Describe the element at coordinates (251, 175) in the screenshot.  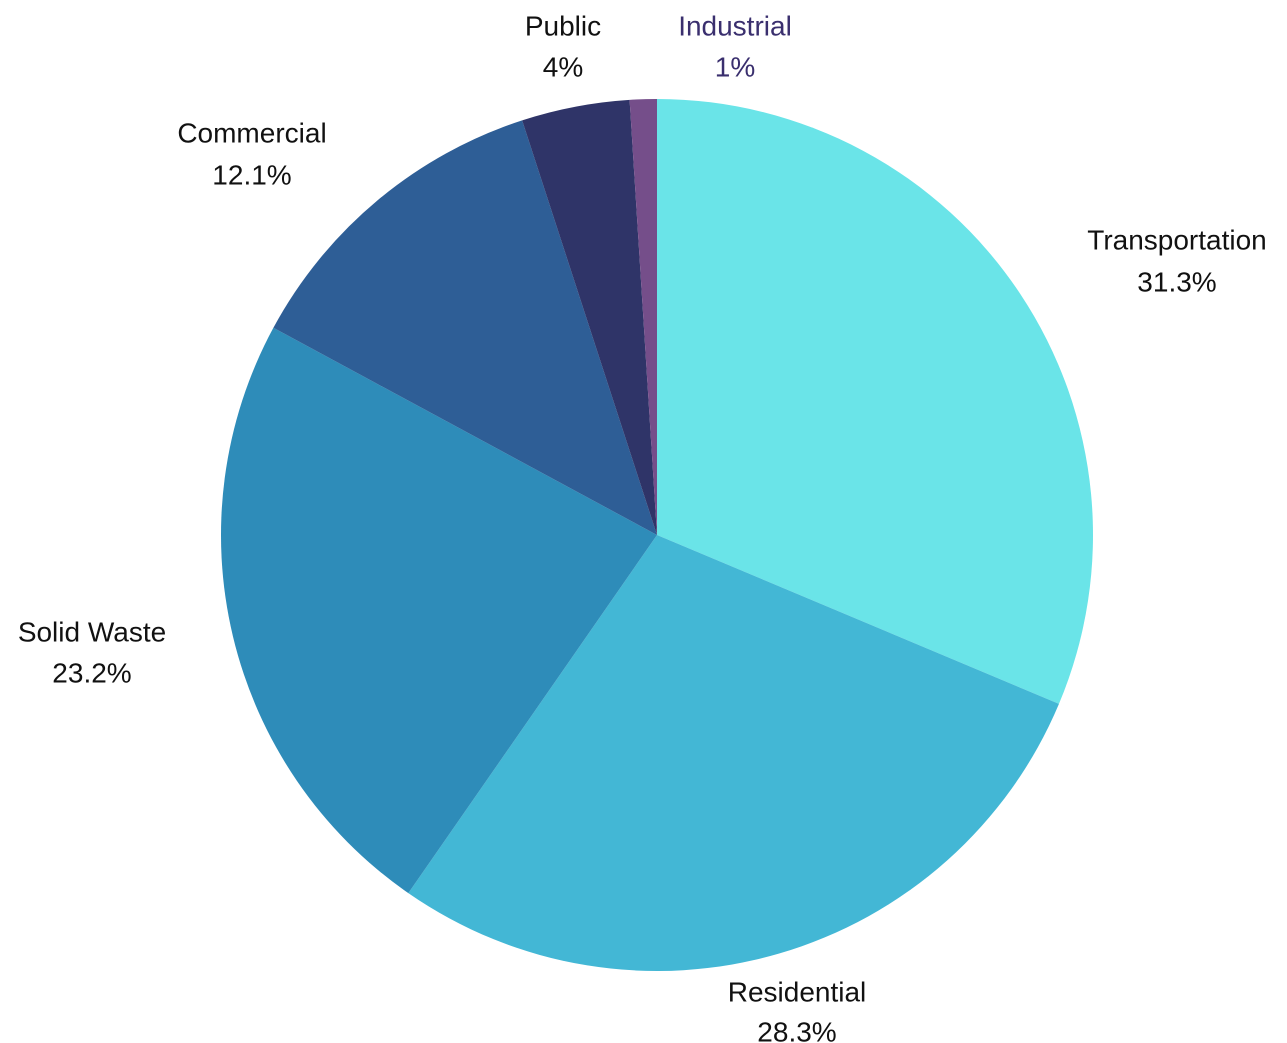
I see `slice-value-commercial: 12.1%` at that location.